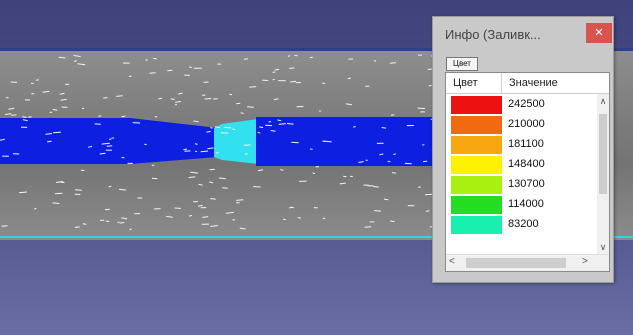 The image size is (633, 335). Describe the element at coordinates (501, 83) in the screenshot. I see `column-divider` at that location.